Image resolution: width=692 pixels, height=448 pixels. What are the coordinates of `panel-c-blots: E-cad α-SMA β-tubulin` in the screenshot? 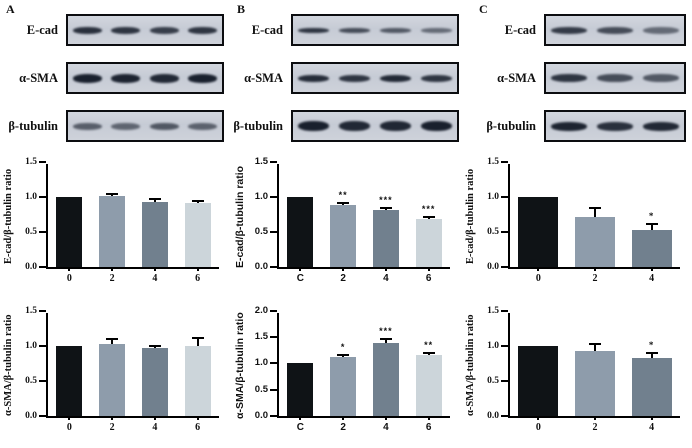 It's located at (577, 75).